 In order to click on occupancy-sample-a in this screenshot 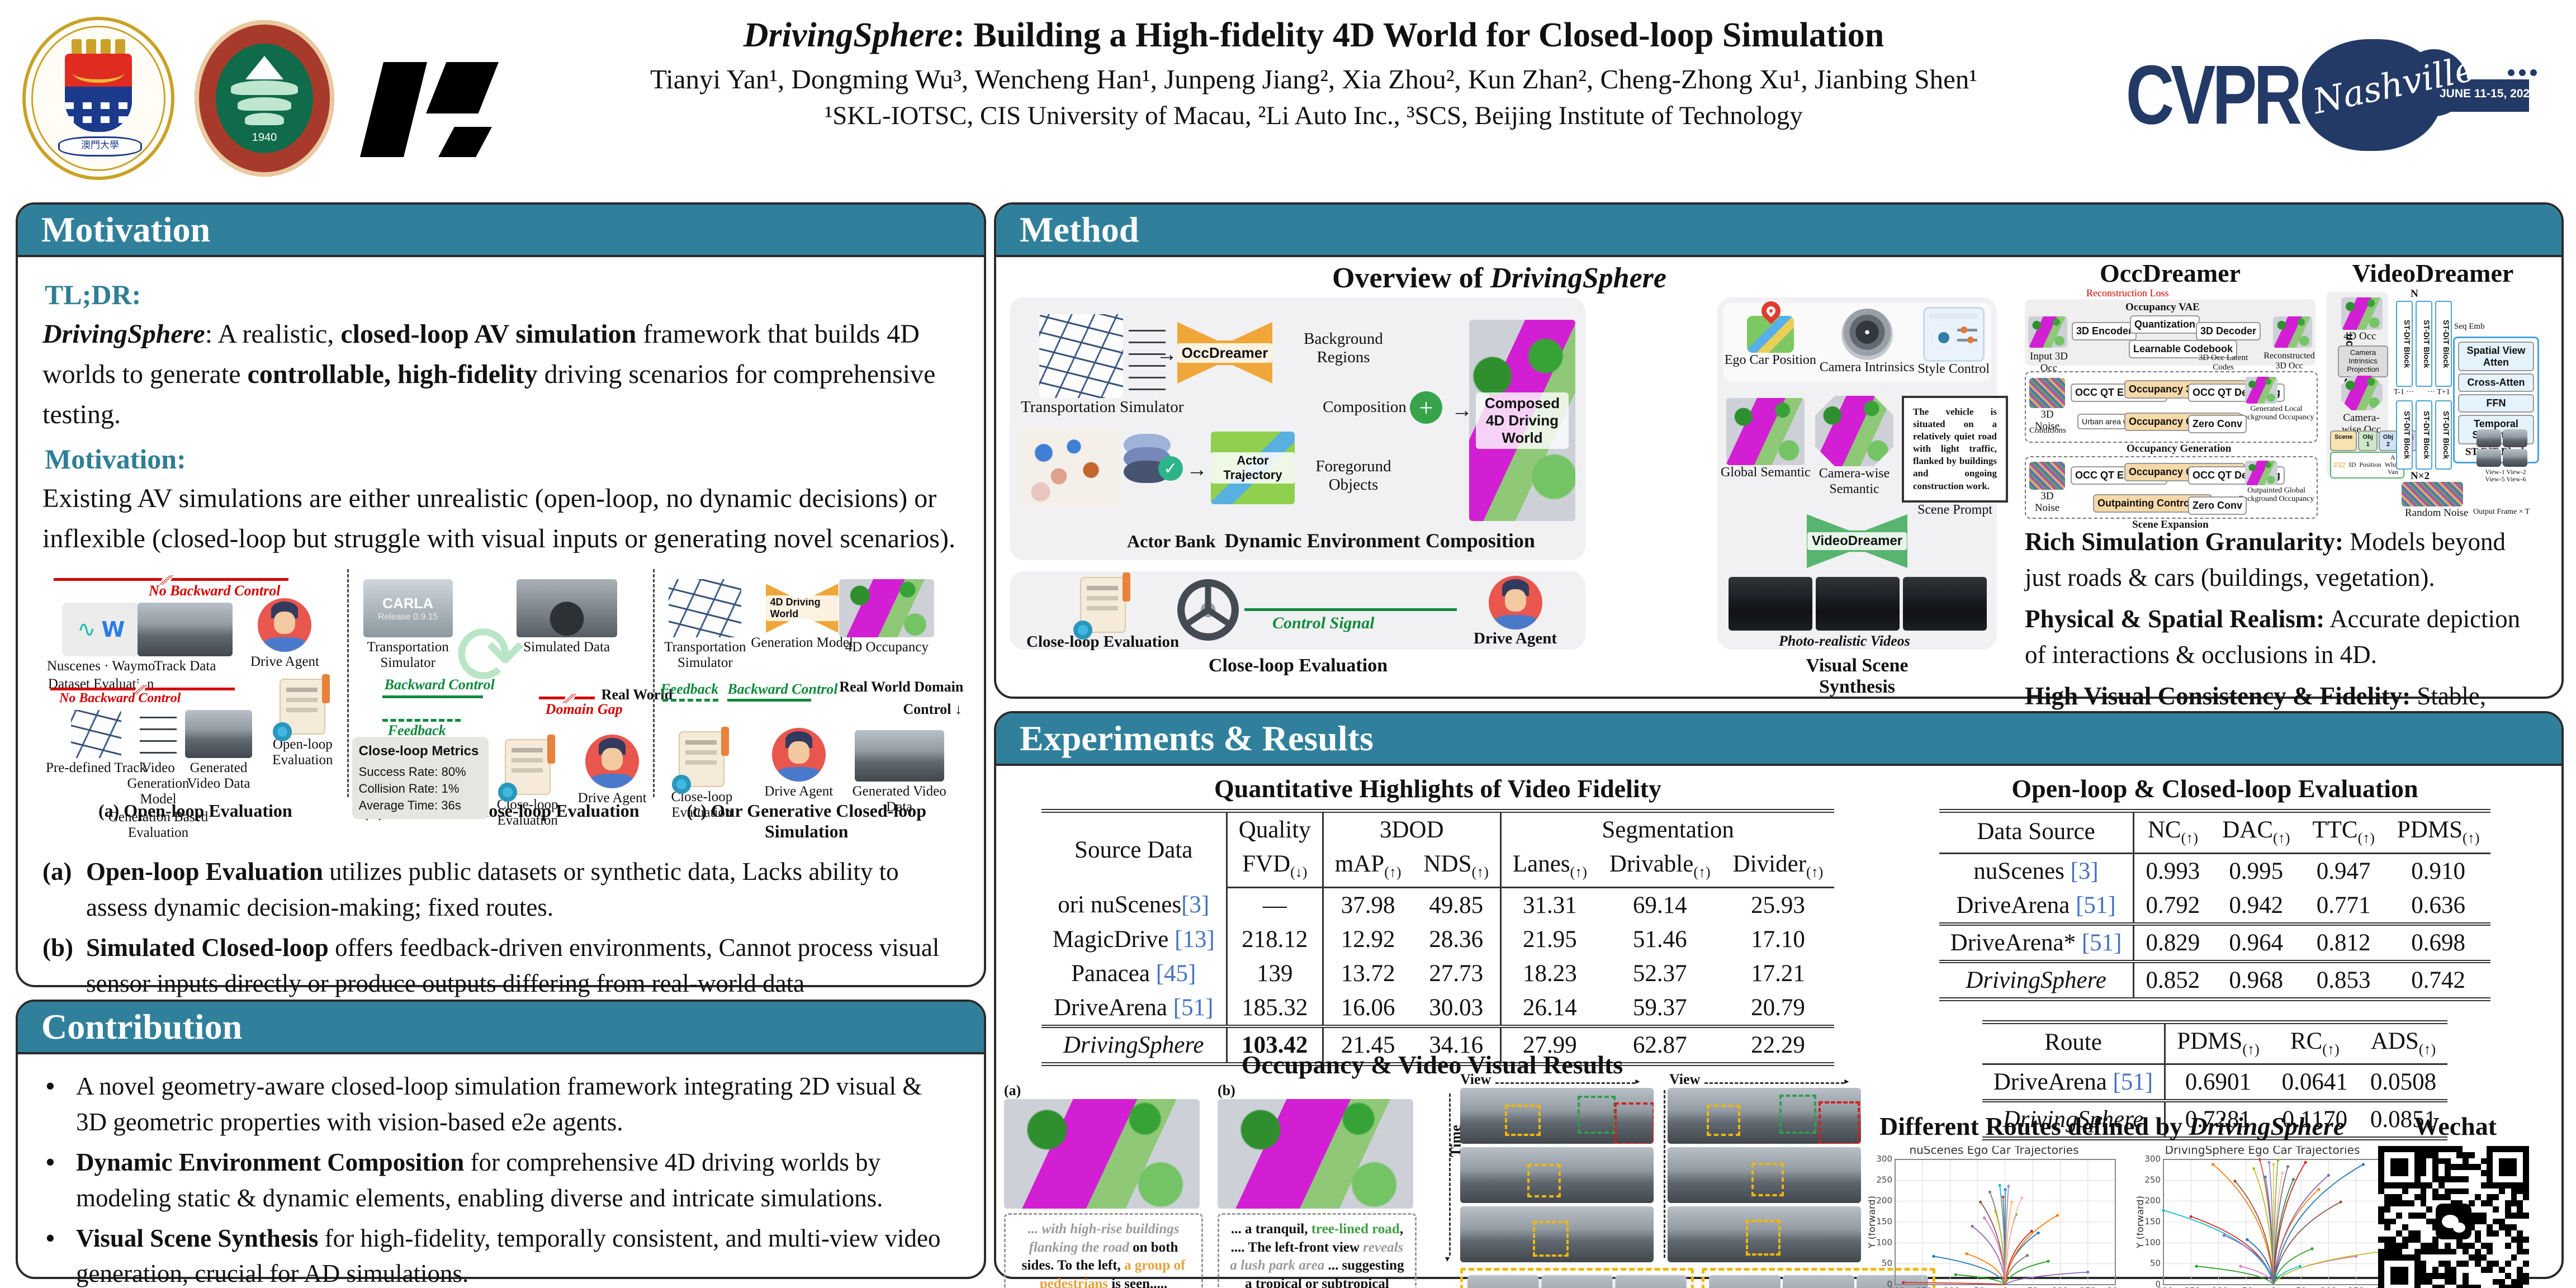, I will do `click(1102, 1154)`.